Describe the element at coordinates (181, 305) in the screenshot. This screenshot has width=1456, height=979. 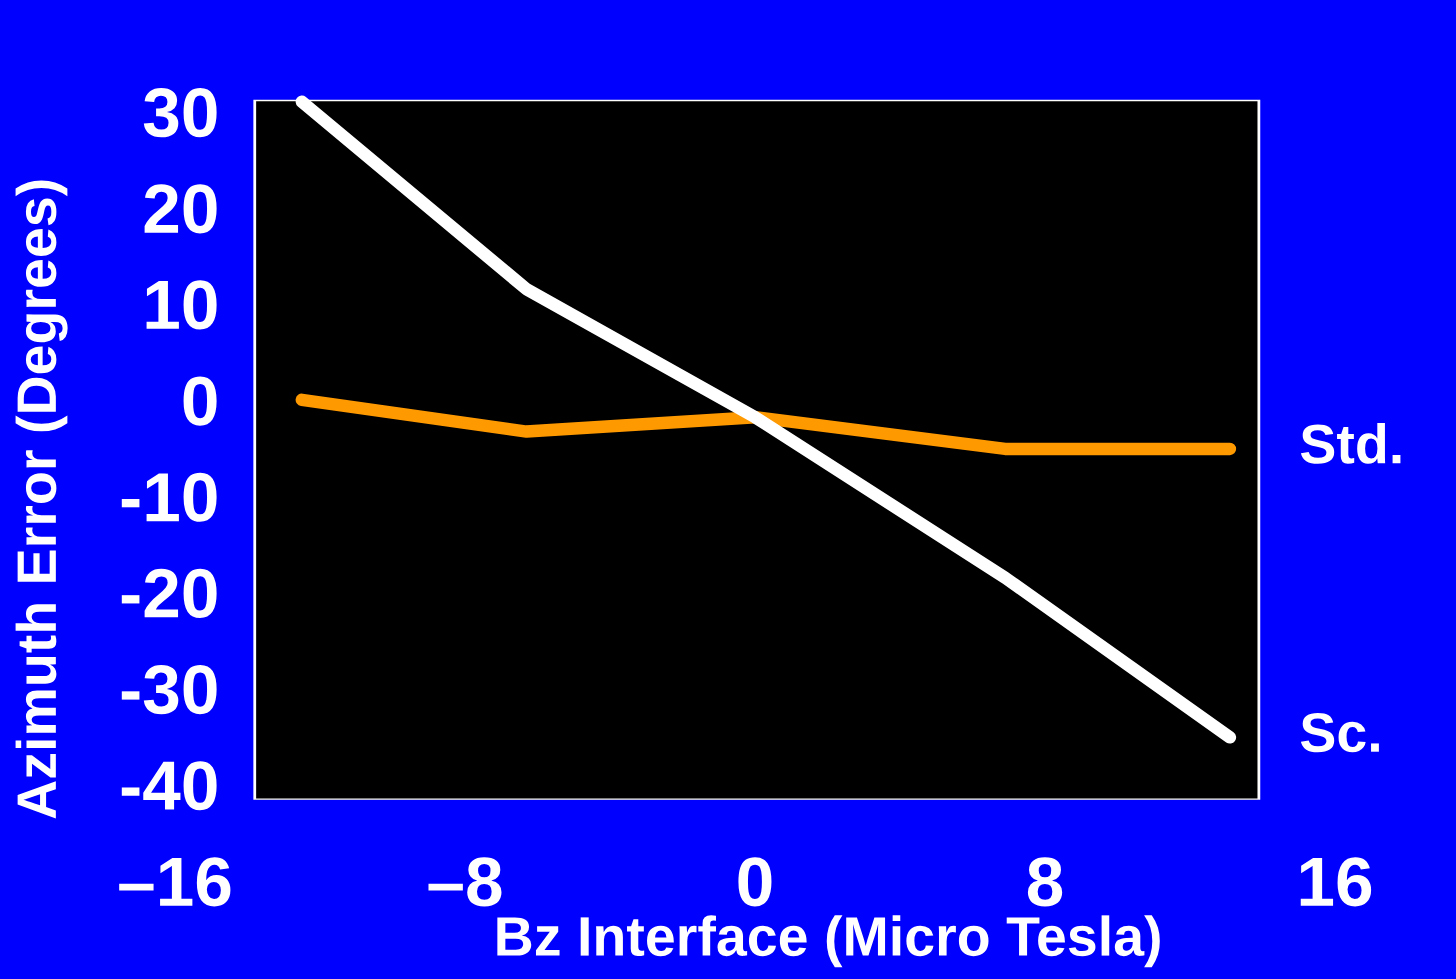
I see `y-tick-label: 10` at that location.